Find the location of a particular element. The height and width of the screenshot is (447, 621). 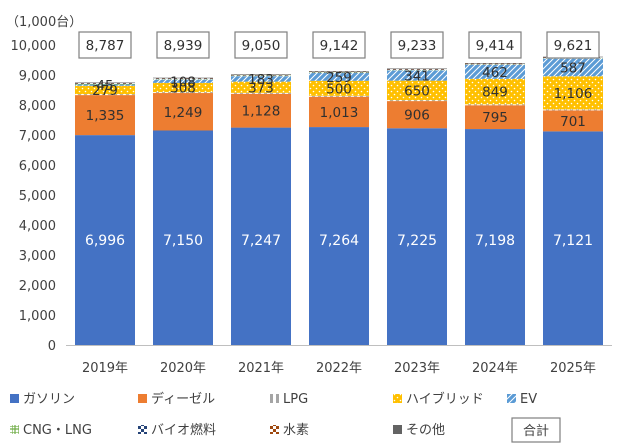

data-label-4: 587 is located at coordinates (573, 68).